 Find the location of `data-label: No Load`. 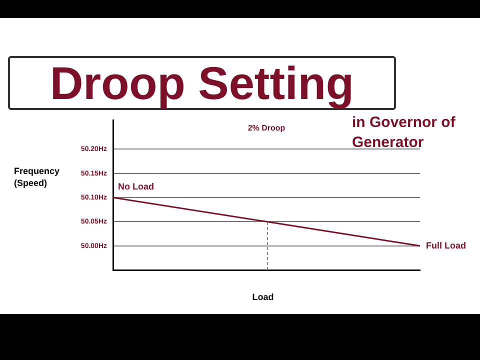

data-label: No Load is located at coordinates (136, 187).